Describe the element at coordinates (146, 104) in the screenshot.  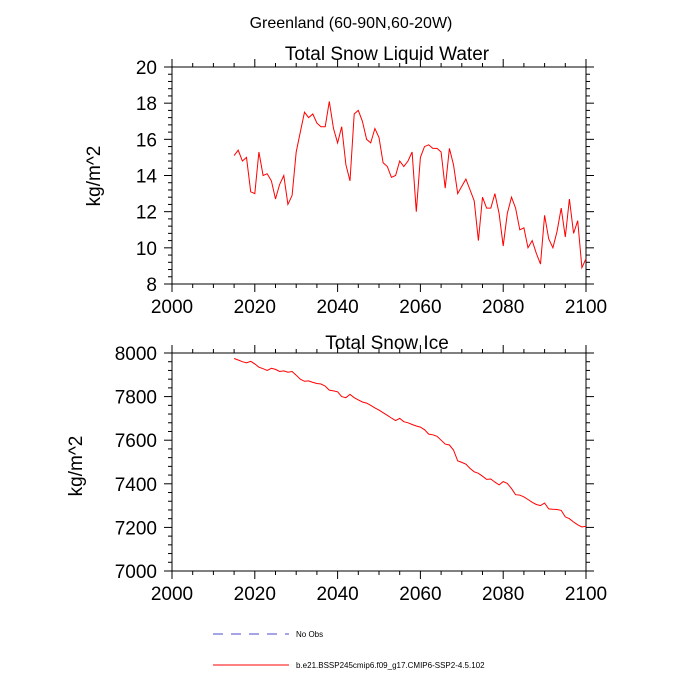
I see `y-tick-label: 18` at that location.